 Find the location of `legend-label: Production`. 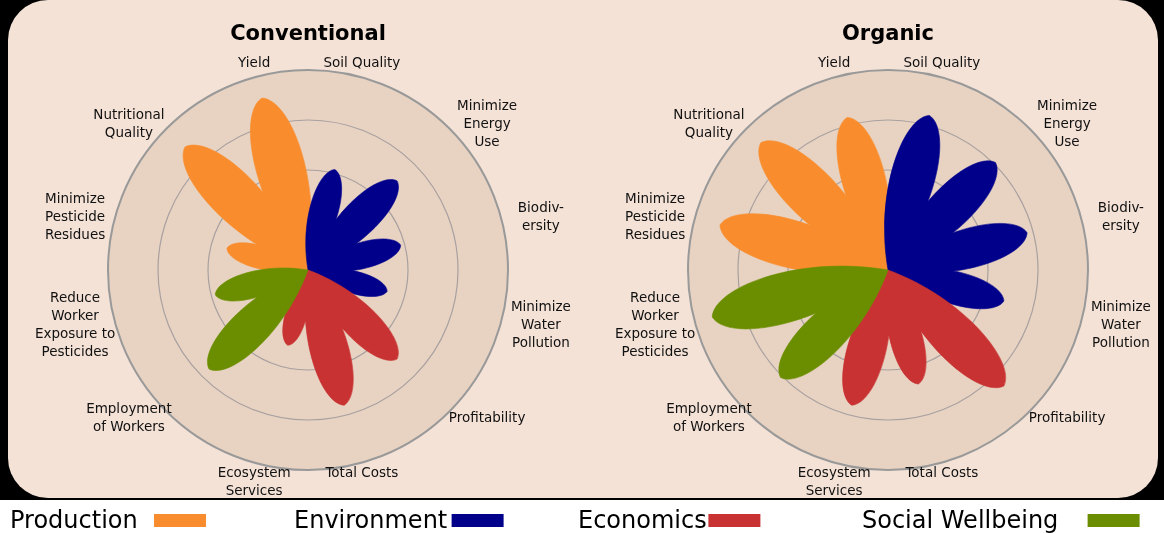

legend-label: Production is located at coordinates (74, 519).